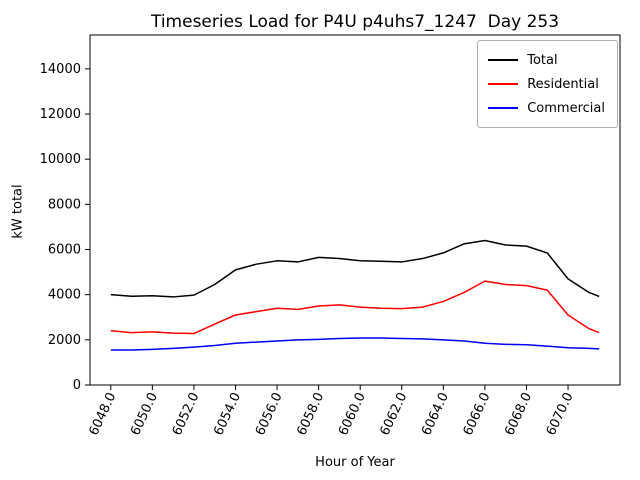 The height and width of the screenshot is (480, 640). Describe the element at coordinates (563, 84) in the screenshot. I see `legend-label-residential: Residential` at that location.